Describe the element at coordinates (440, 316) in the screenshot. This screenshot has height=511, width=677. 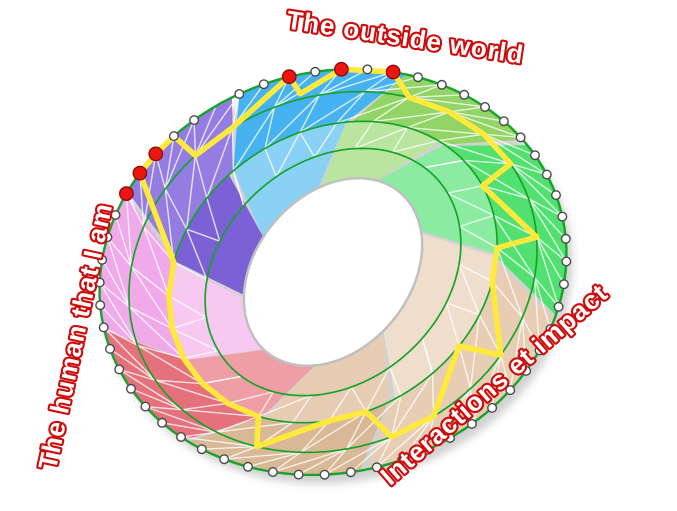
I see `sector-light-tan-inner` at that location.